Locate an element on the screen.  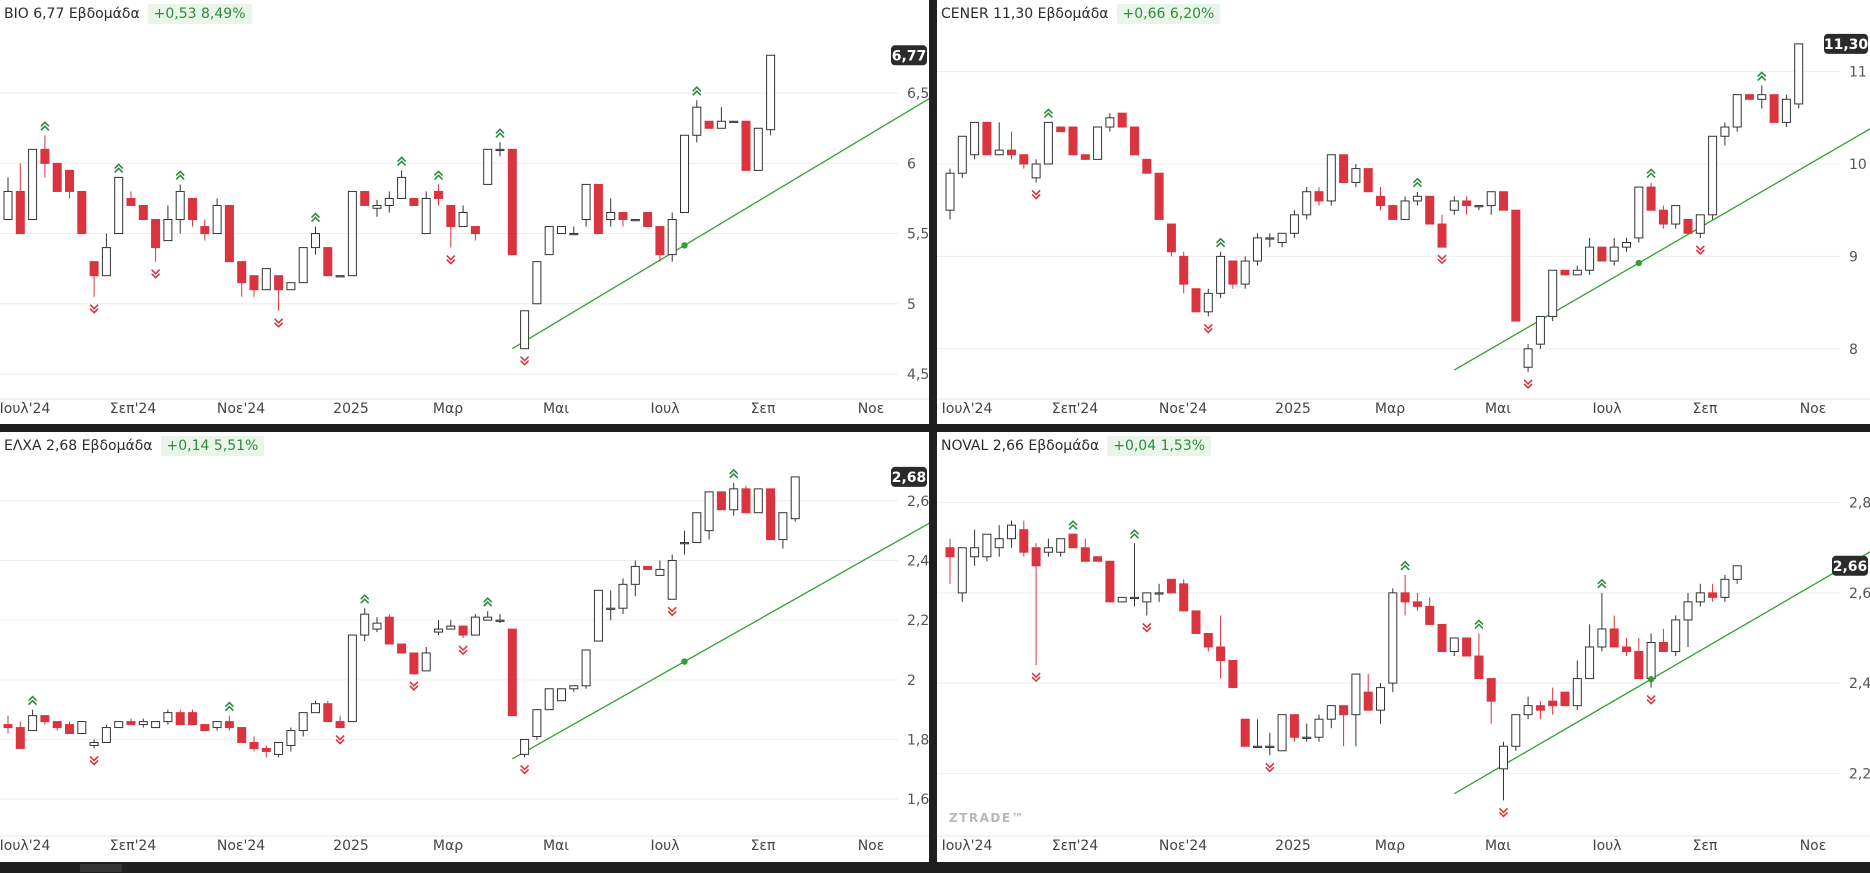
x-tick-label: Μαι is located at coordinates (1498, 409).